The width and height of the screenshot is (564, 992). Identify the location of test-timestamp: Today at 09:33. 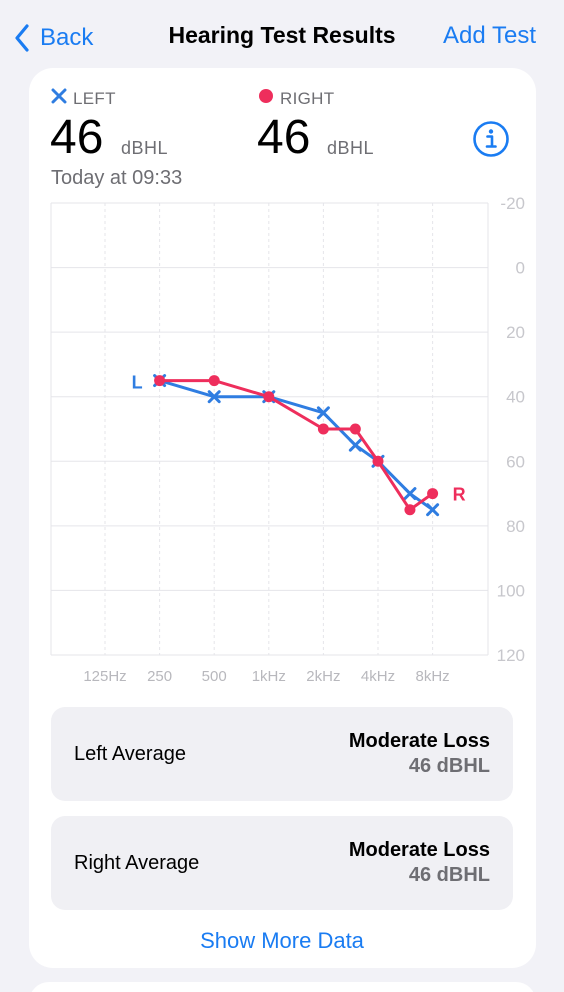
(117, 178).